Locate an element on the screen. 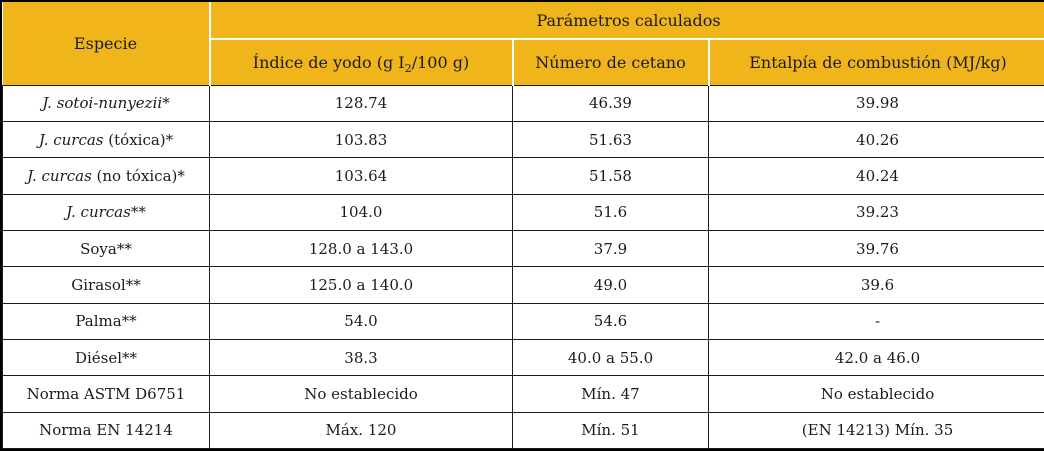  table-row: Palma** 54.0 54.6 - is located at coordinates (523, 321).